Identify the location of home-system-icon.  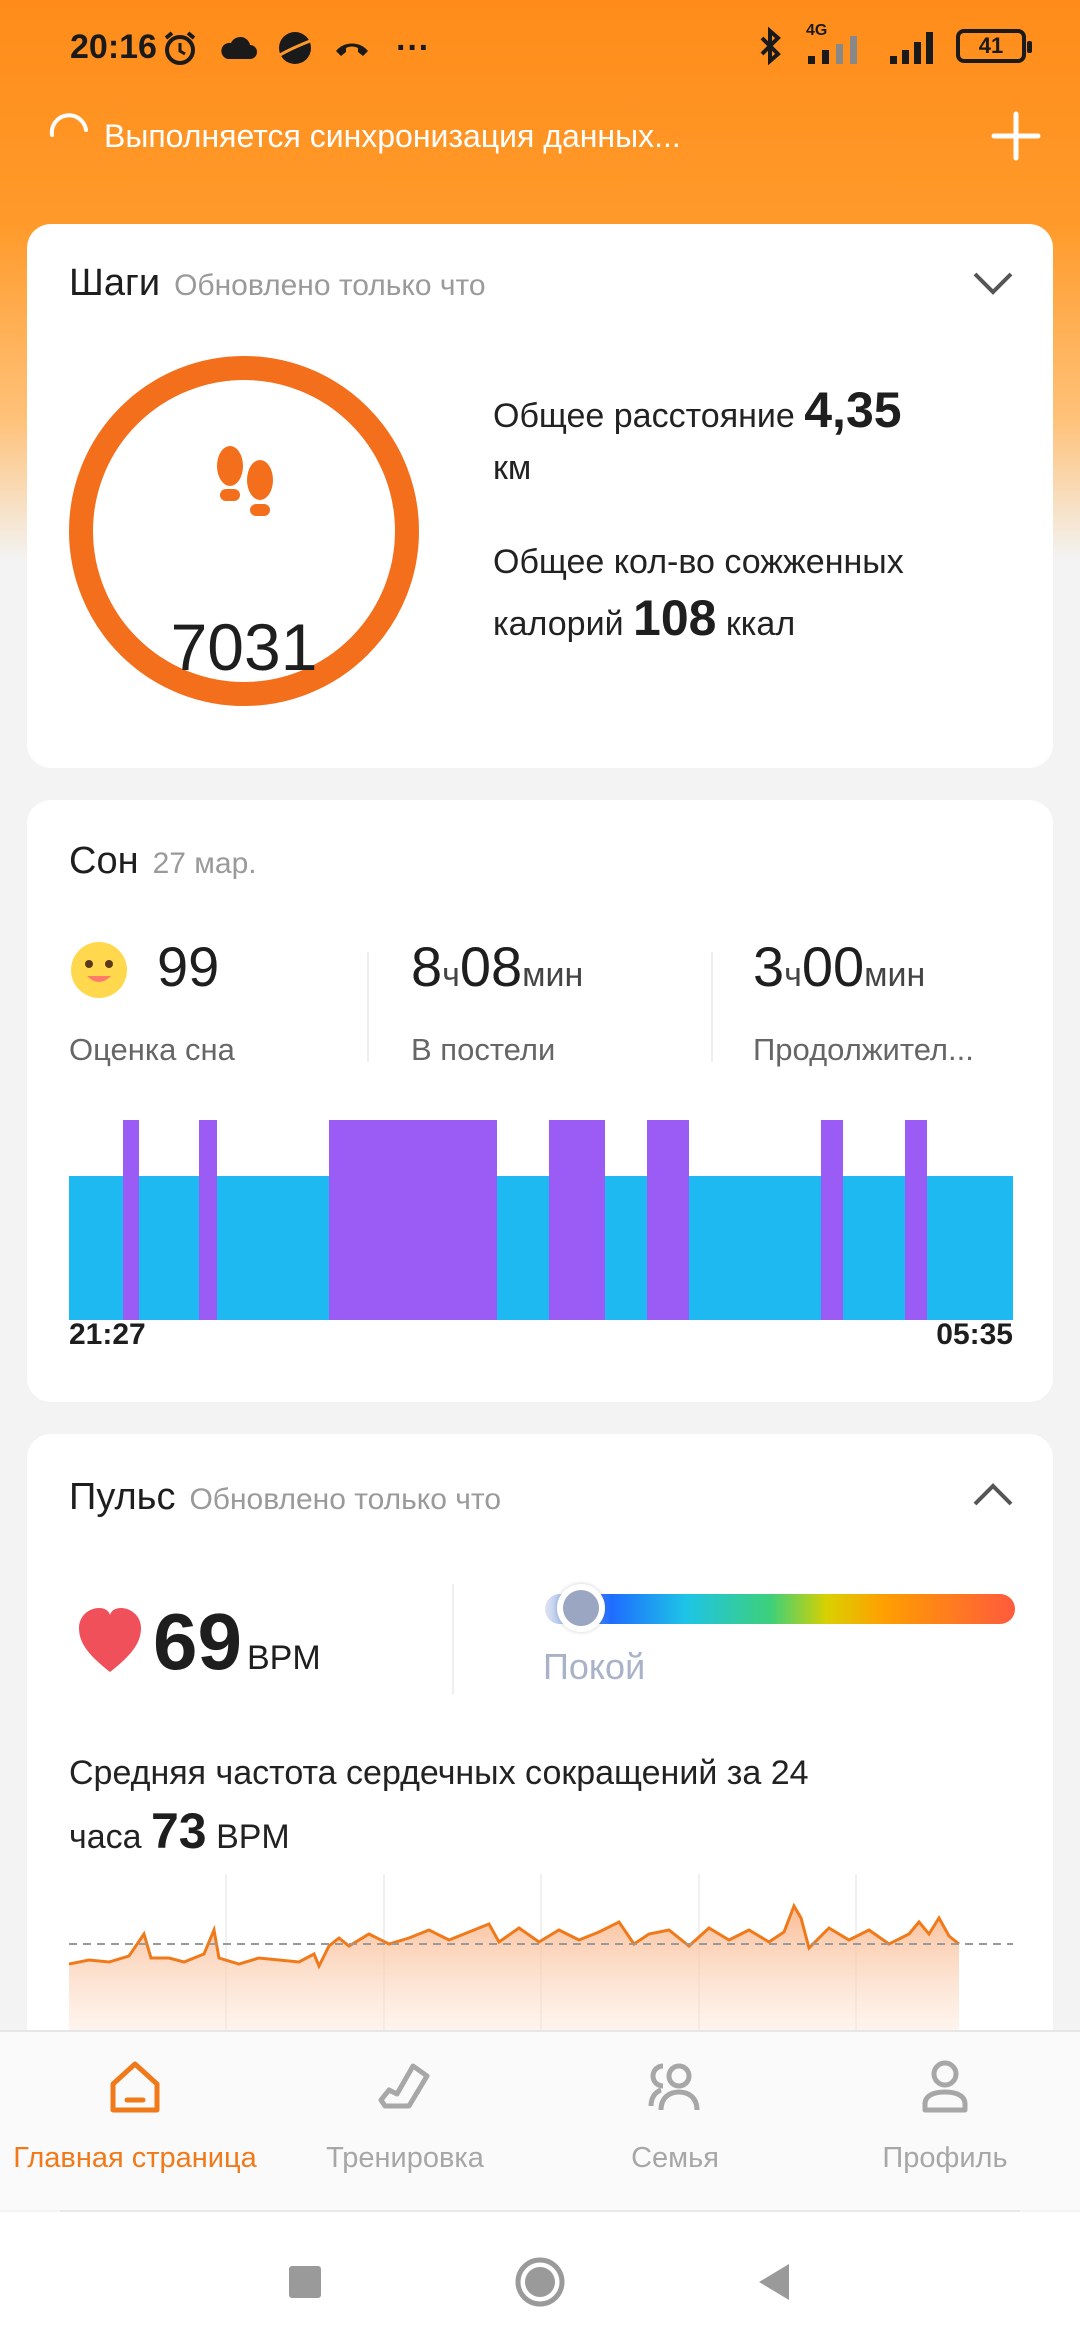
(540, 2282).